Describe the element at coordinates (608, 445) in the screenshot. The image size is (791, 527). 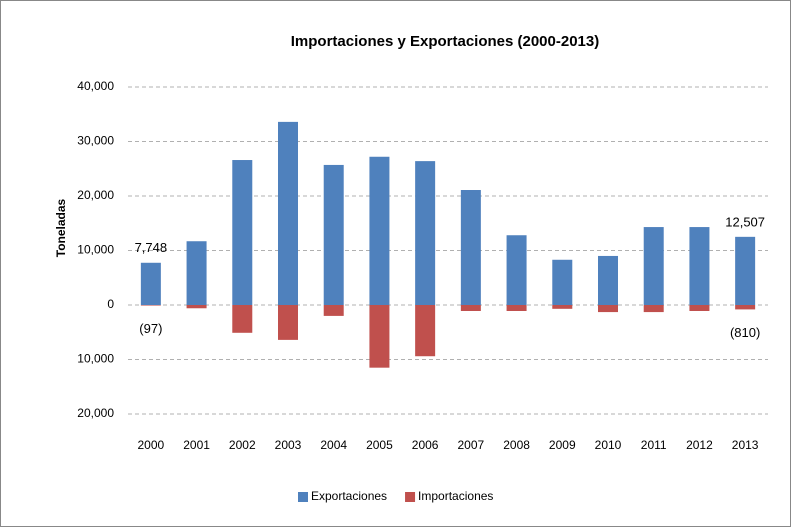
I see `x-tick-label: 2010` at that location.